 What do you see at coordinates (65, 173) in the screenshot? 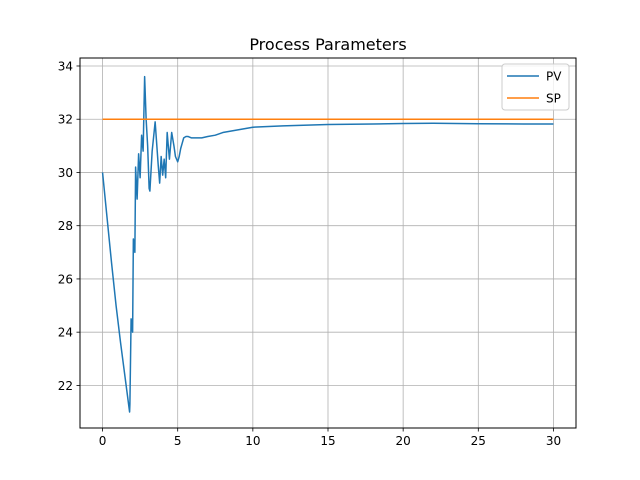
I see `y-tick-label: 30` at bounding box center [65, 173].